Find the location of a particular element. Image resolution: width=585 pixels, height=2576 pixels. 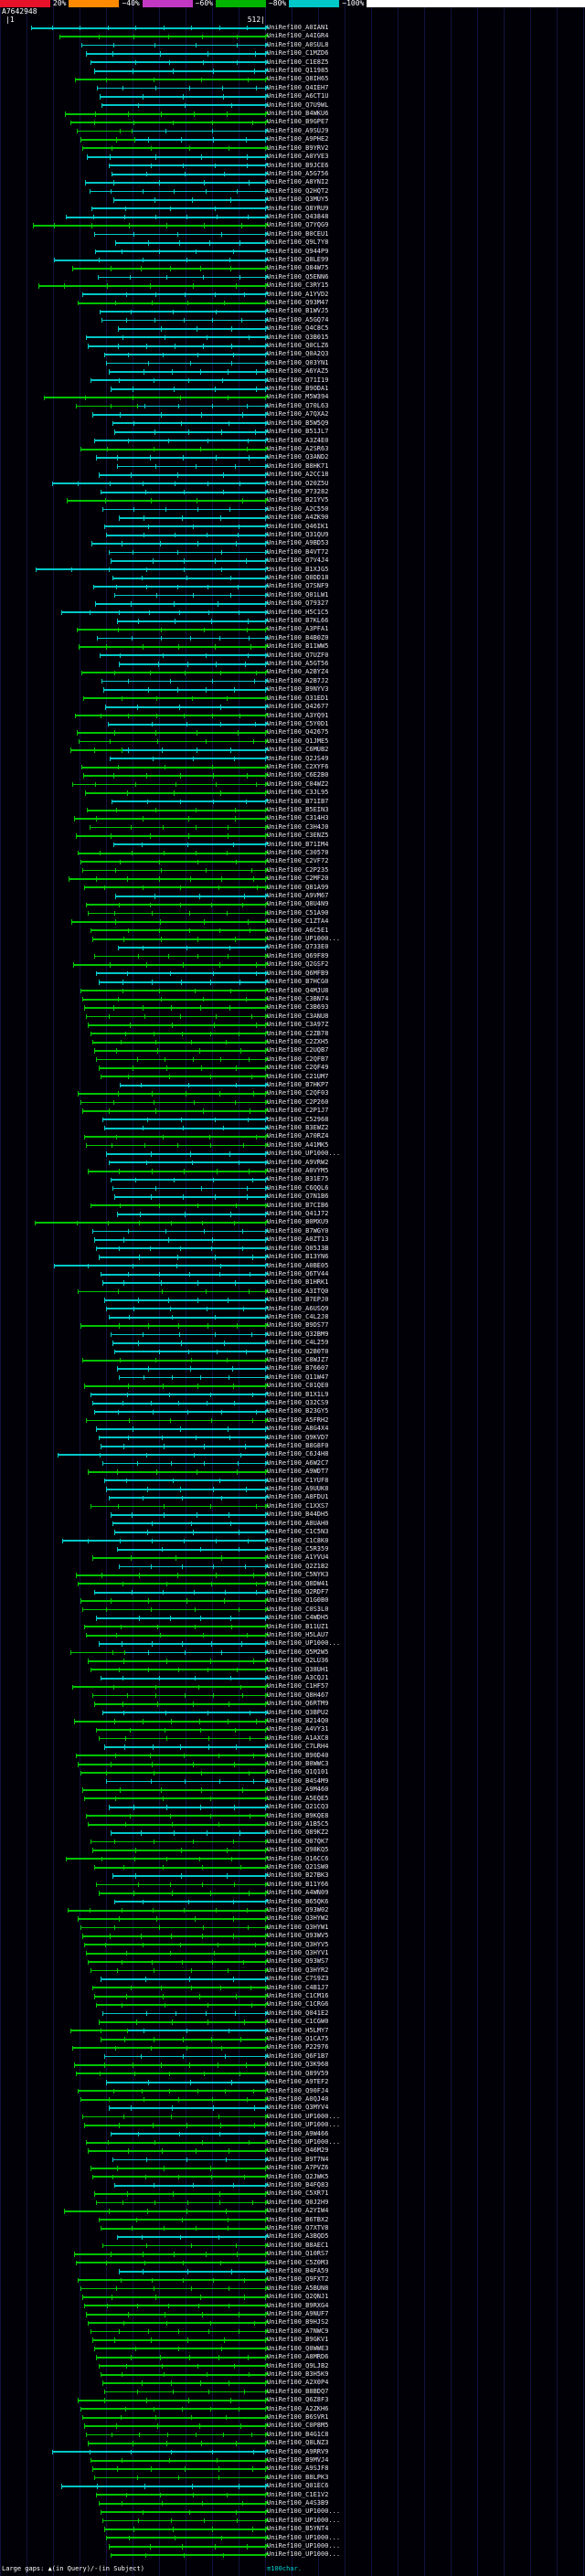

hit-label: UniRef100_C3JL95 is located at coordinates (298, 793).